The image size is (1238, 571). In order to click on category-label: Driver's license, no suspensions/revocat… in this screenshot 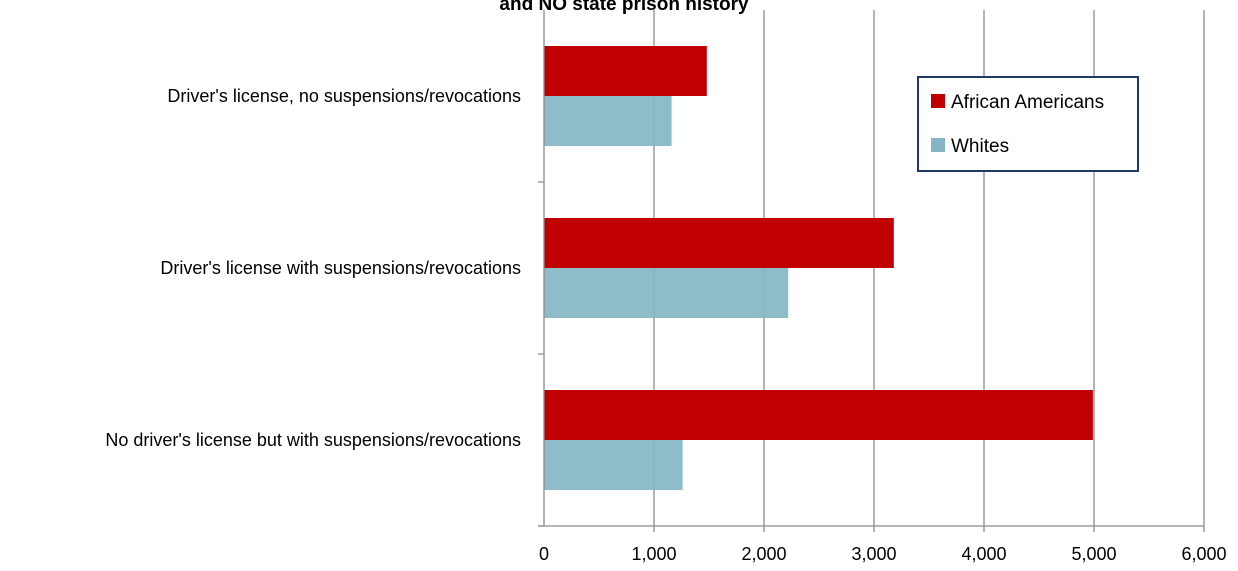, I will do `click(344, 96)`.